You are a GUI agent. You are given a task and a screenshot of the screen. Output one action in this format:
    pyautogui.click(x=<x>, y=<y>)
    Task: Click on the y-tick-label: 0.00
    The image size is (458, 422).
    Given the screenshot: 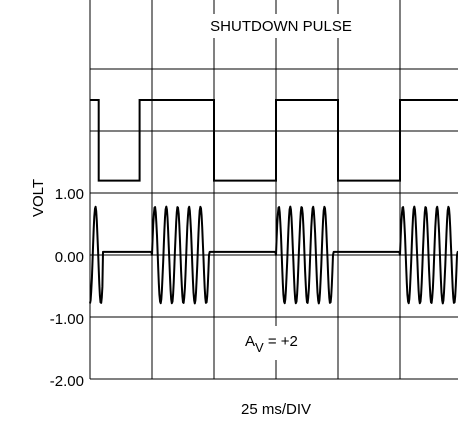 What is the action you would take?
    pyautogui.click(x=69, y=257)
    